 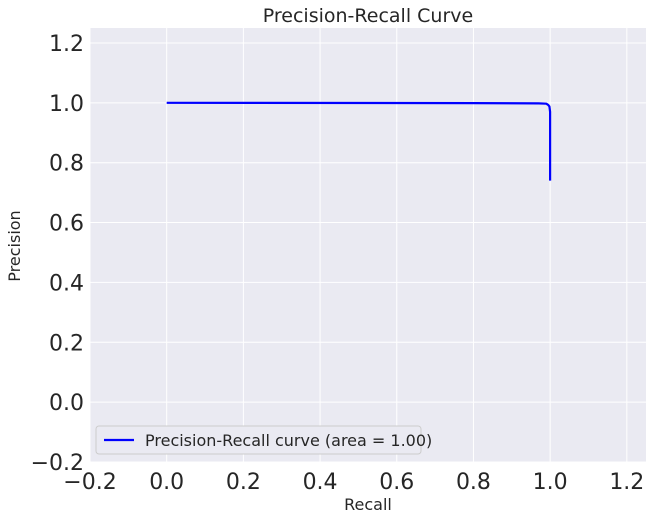 I want to click on legend-label: Precision-Recall curve (area = 1.00), so click(x=288, y=440).